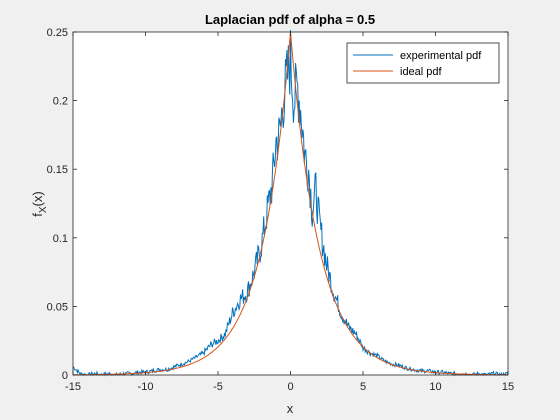 This screenshot has width=560, height=420. Describe the element at coordinates (60, 239) in the screenshot. I see `y-tick-label: 0.1` at that location.